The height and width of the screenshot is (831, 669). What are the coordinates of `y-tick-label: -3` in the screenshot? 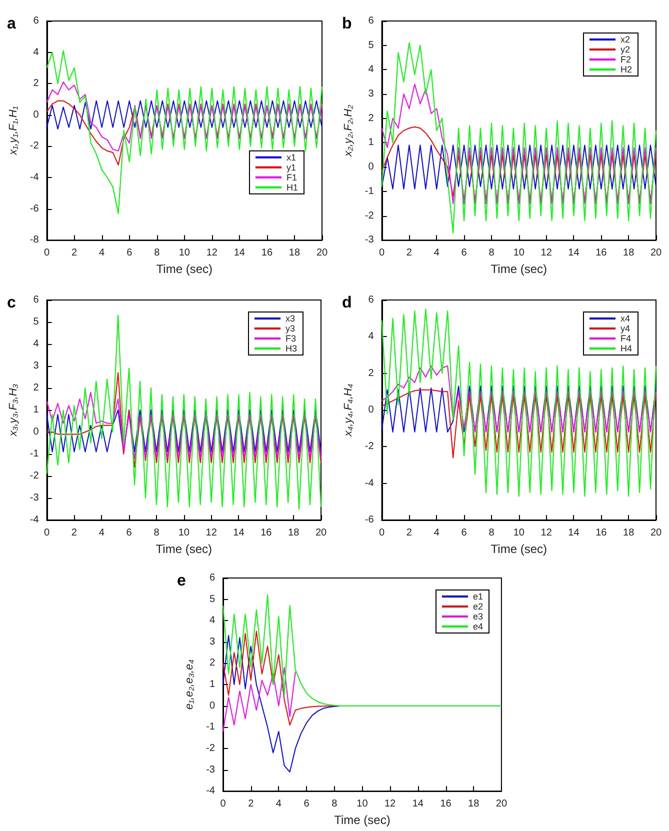 It's located at (369, 240).